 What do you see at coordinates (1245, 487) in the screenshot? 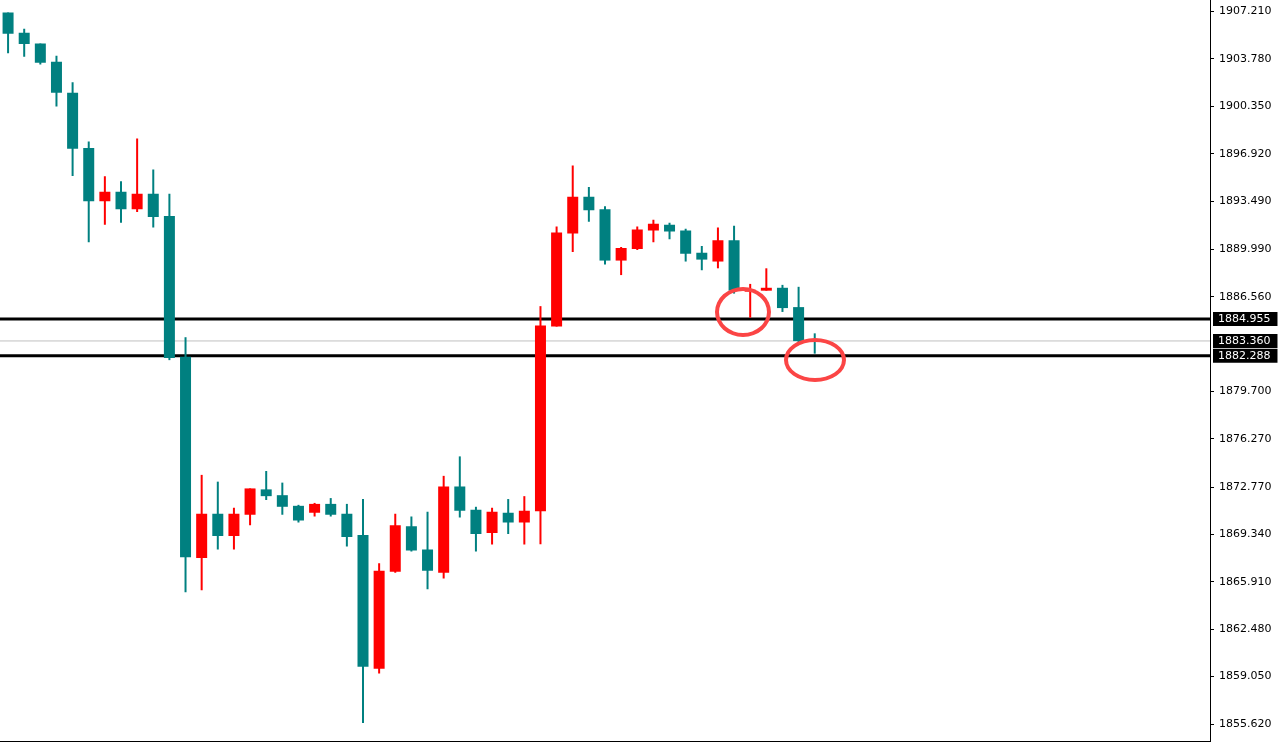
I see `y-tick-label: 1872.770` at bounding box center [1245, 487].